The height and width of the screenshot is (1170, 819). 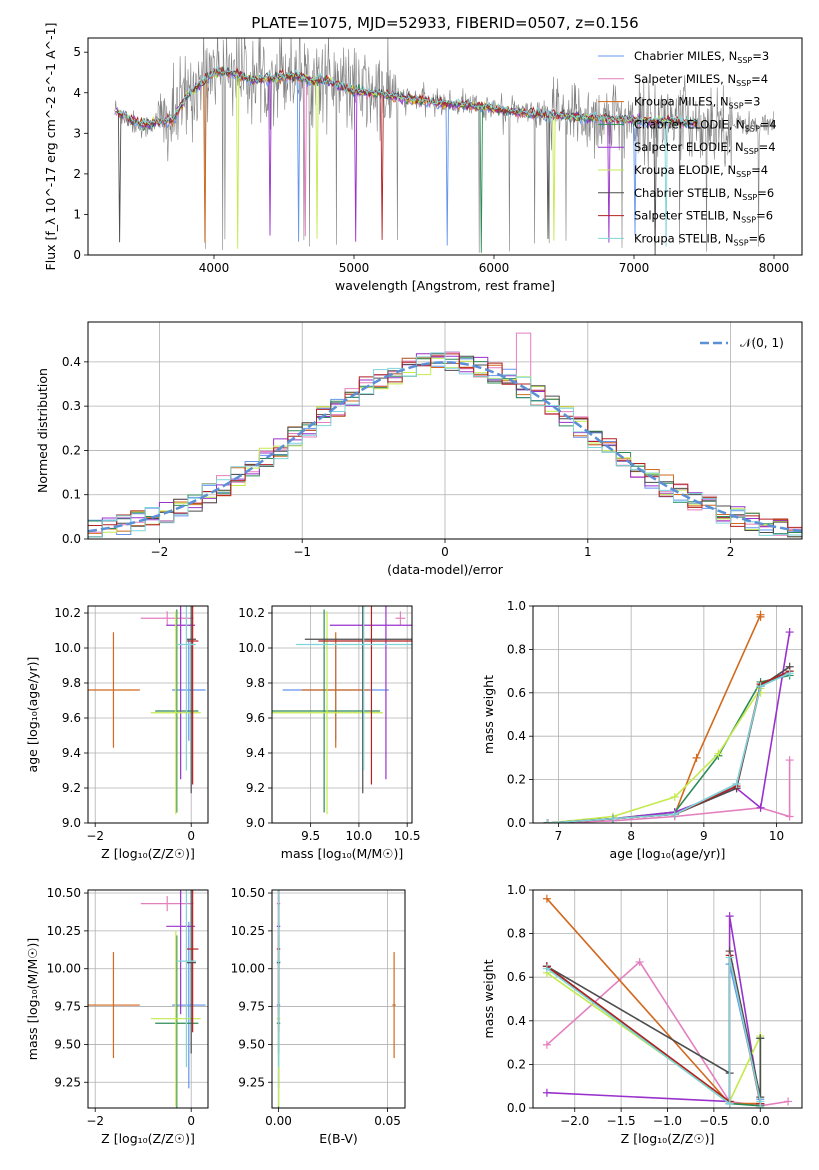 I want to click on x-axis-label: Z [log₁₀(Z/Z☉)], so click(x=148, y=853).